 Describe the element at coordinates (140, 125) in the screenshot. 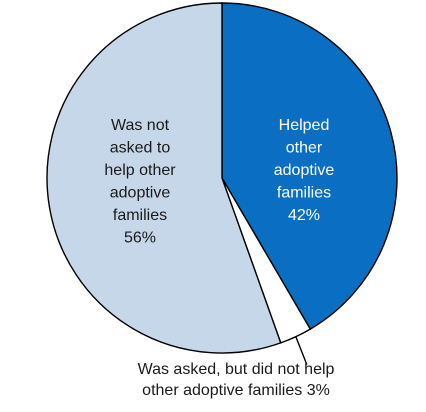

I see `slice-label-line: Was not` at that location.